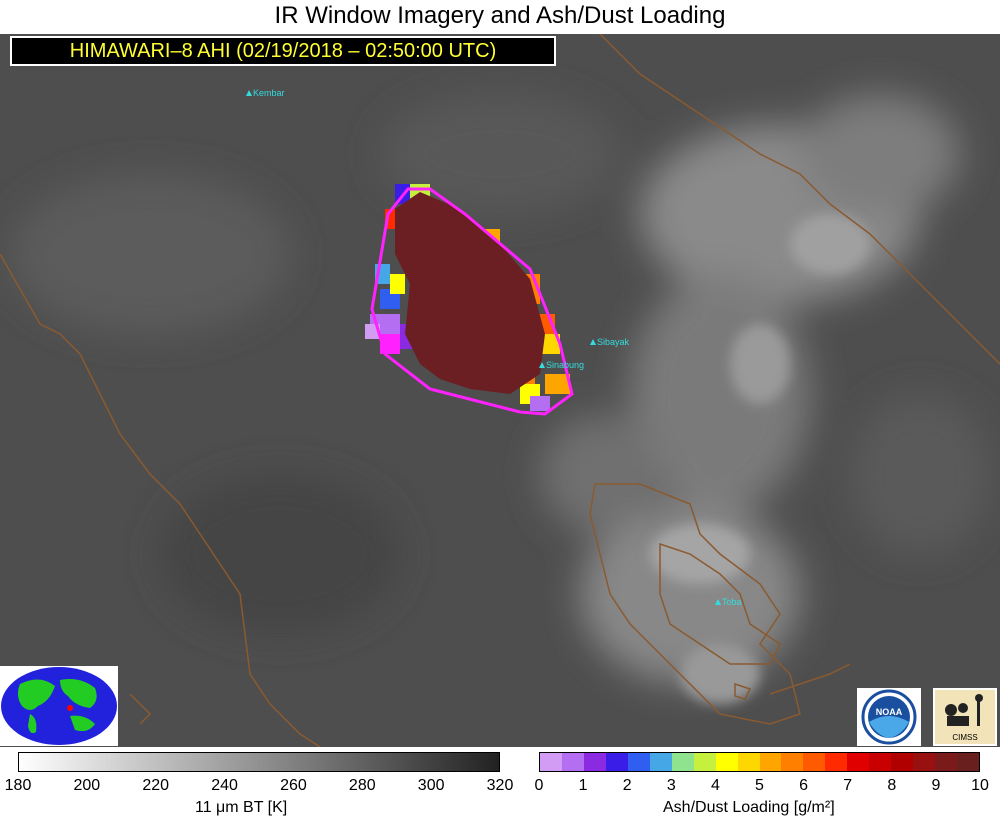 The image size is (1000, 821). Describe the element at coordinates (362, 785) in the screenshot. I see `bt-tick: 280` at that location.